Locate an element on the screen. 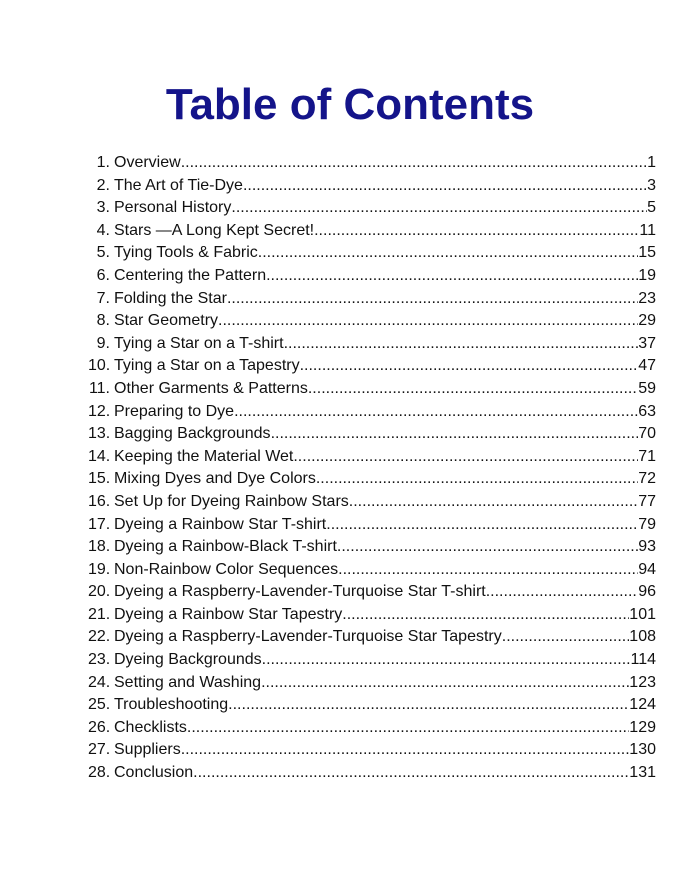 Image resolution: width=700 pixels, height=875 pixels. entry-number: 12. is located at coordinates (99, 411).